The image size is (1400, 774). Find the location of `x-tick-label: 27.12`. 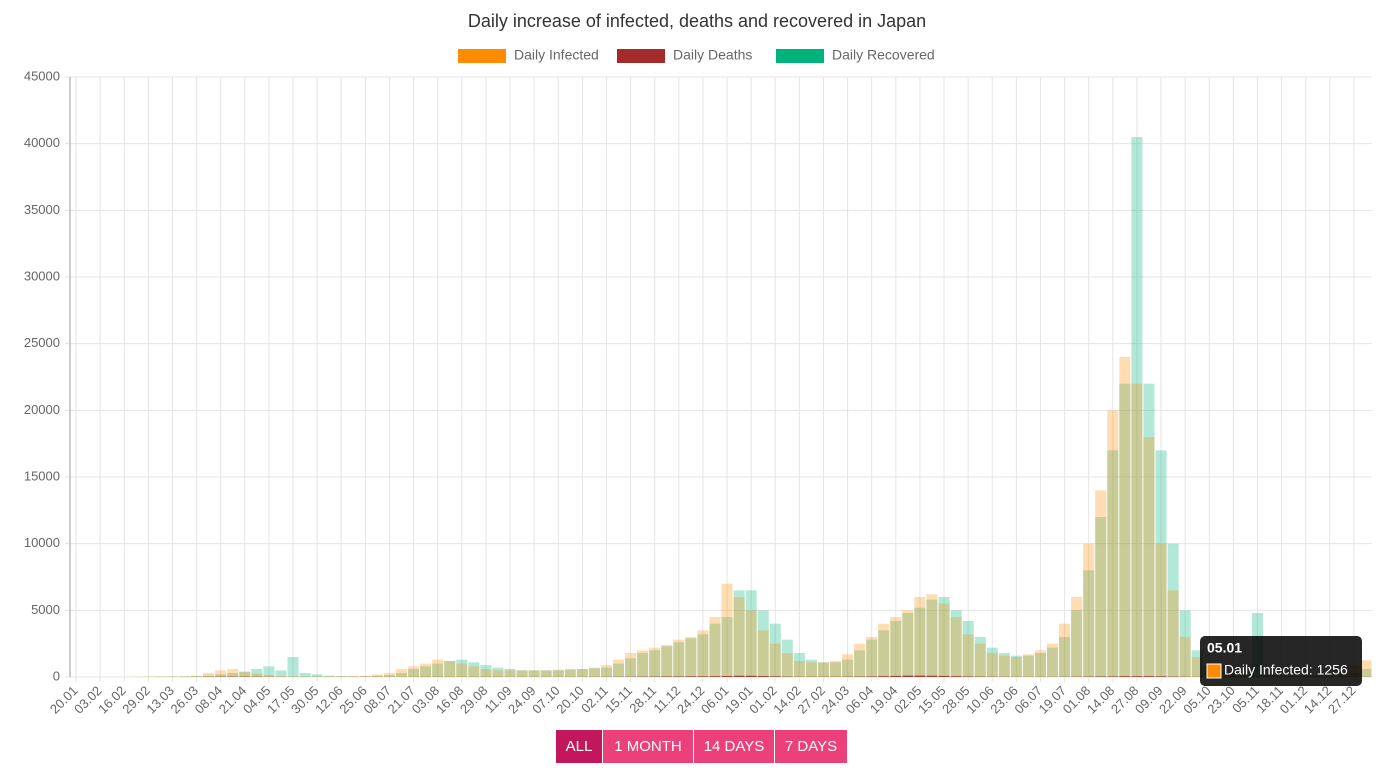

x-tick-label: 27.12 is located at coordinates (1342, 700).